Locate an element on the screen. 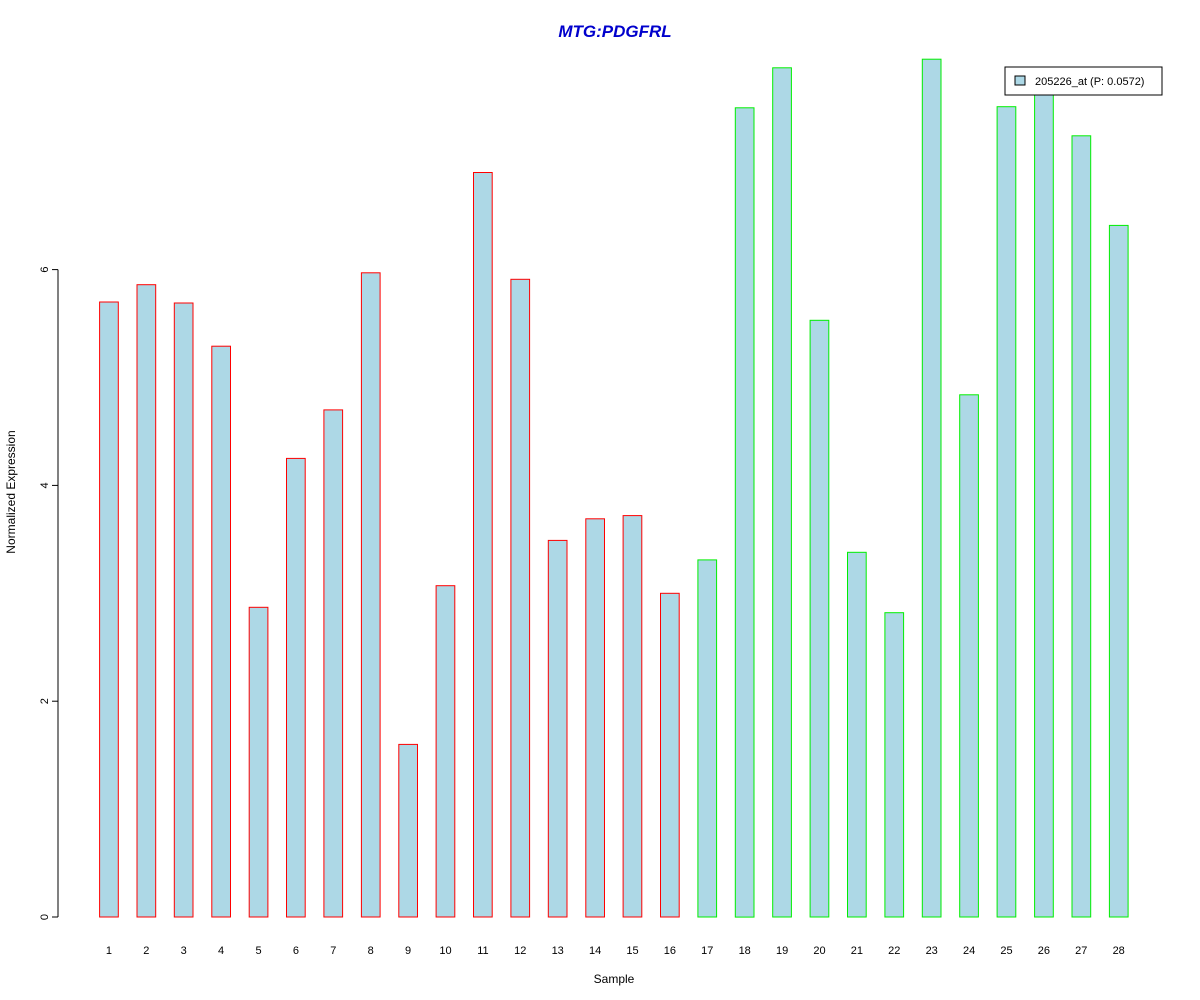 This screenshot has height=1000, width=1200. legend-box is located at coordinates (1083, 81).